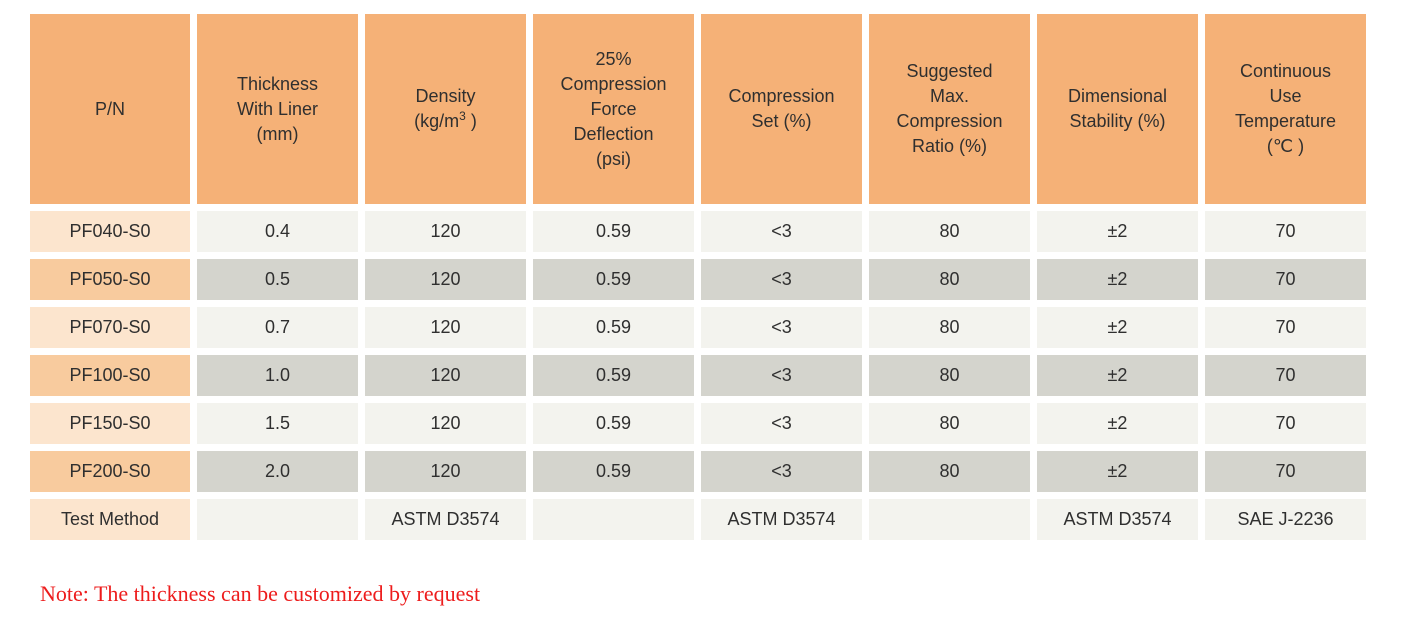 This screenshot has height=620, width=1409. Describe the element at coordinates (445, 120) in the screenshot. I see `header-line: (kg/m3 )` at that location.